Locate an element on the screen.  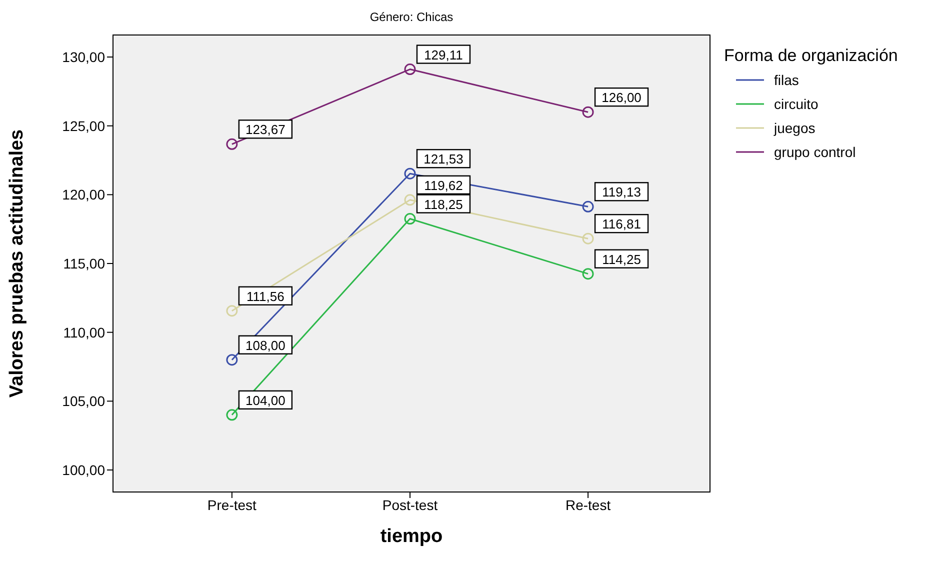
x-tick-label: Pre-test is located at coordinates (232, 504).